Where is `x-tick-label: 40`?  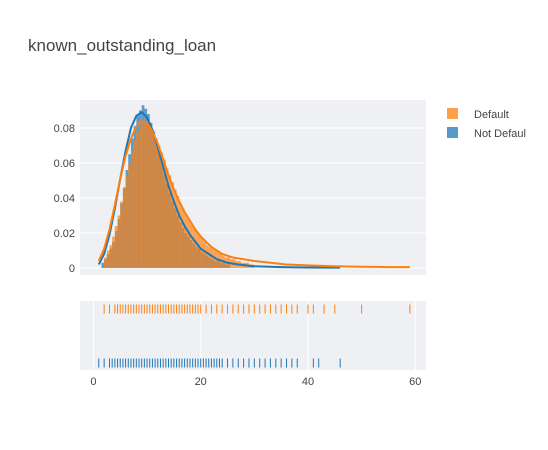 x-tick-label: 40 is located at coordinates (308, 382).